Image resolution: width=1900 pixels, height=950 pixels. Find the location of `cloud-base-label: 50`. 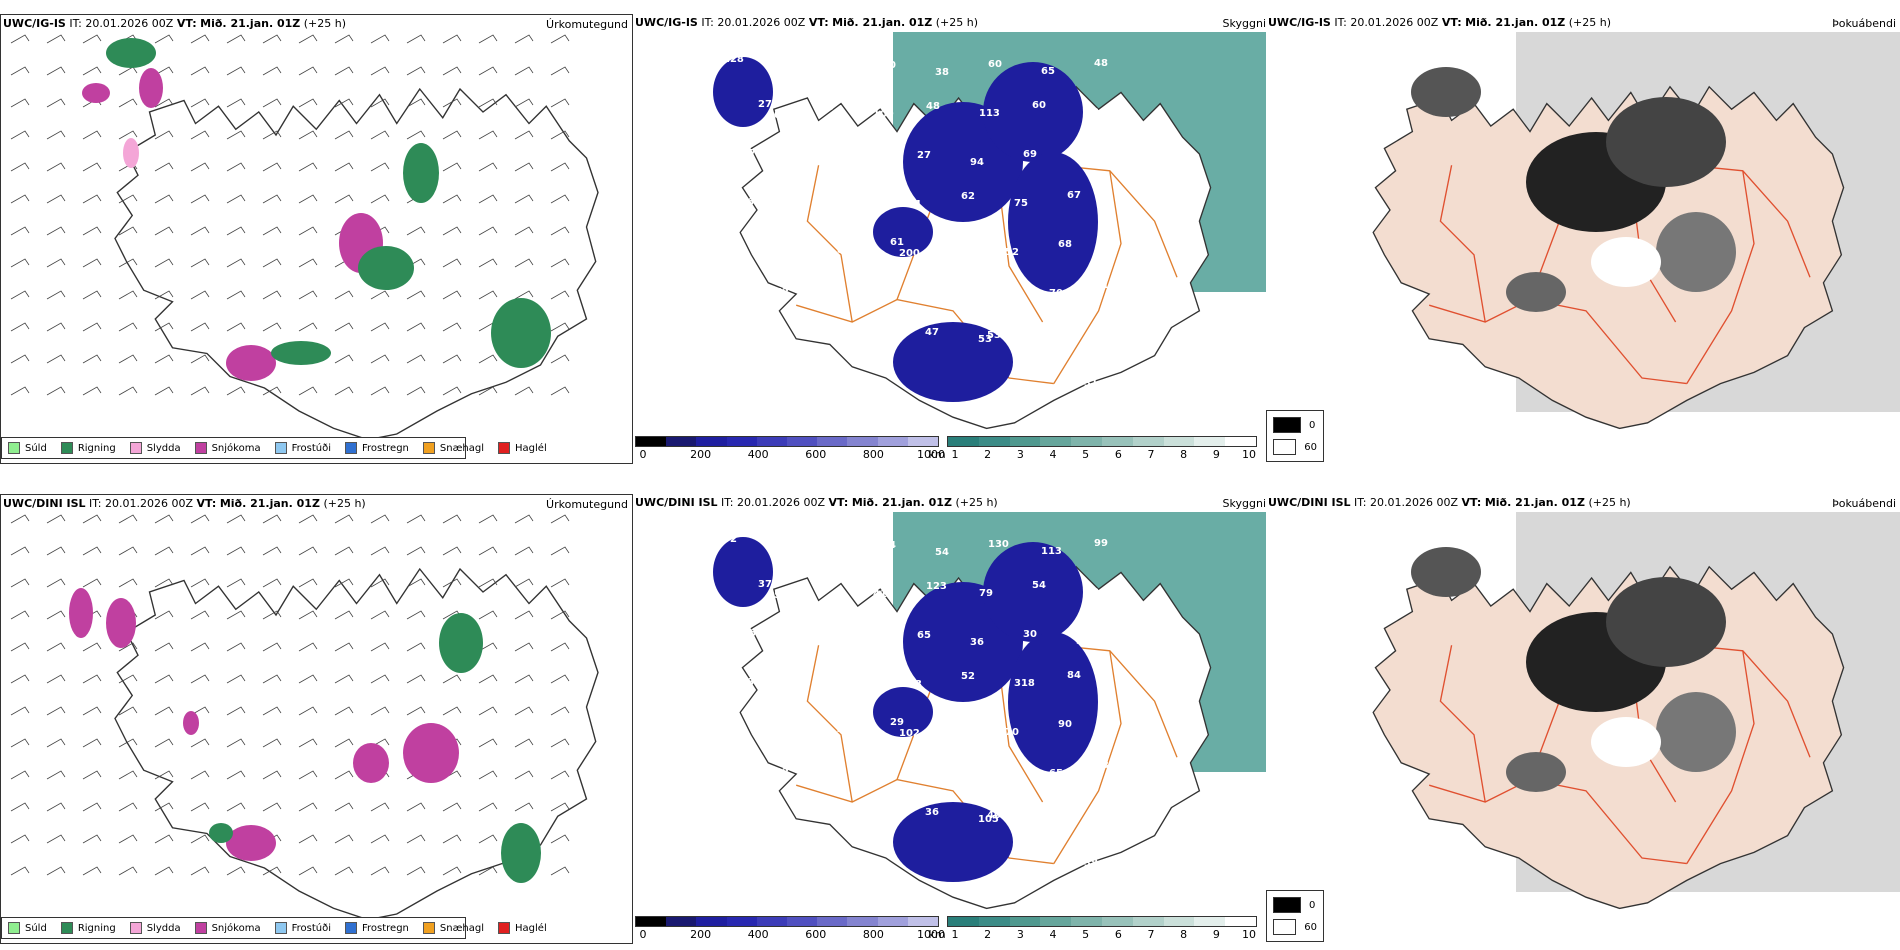

cloud-base-label: 50 is located at coordinates (1100, 334).